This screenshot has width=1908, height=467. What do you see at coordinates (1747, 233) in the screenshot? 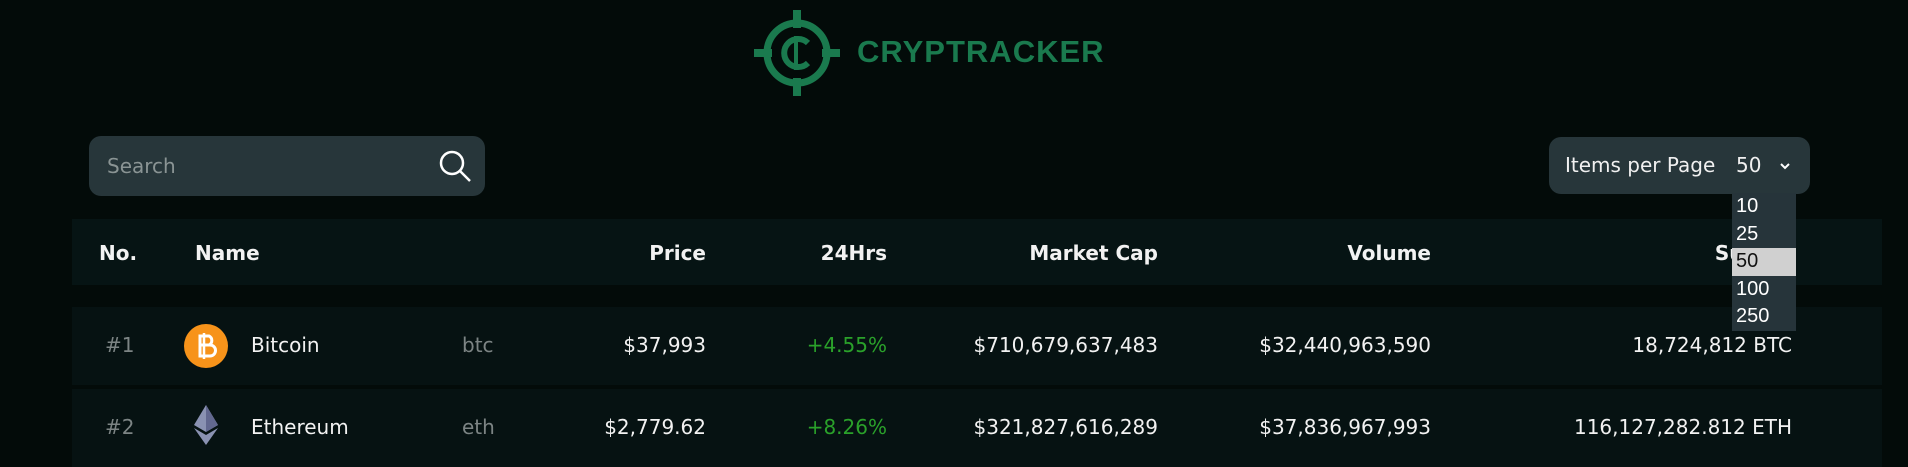
I see `option: 25` at bounding box center [1747, 233].